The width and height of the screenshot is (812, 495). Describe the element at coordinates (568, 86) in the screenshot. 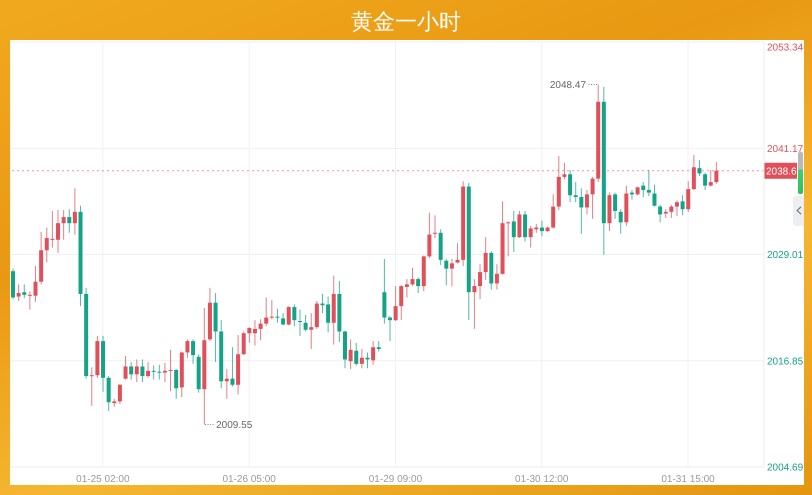

I see `annotation: 2048.47` at that location.